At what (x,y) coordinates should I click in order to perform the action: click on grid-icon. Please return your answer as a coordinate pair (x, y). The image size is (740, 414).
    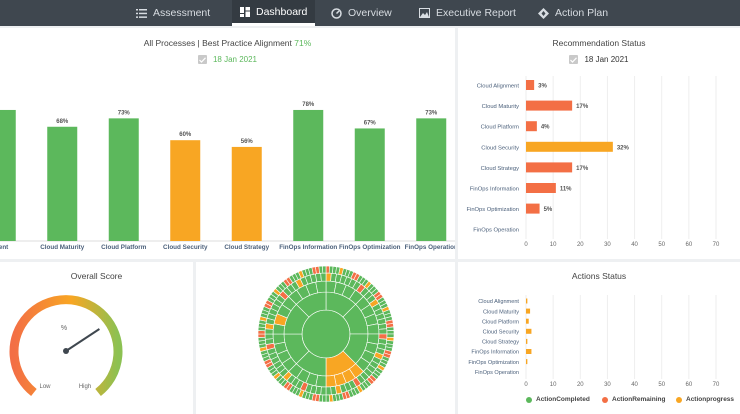
    Looking at the image, I should click on (245, 11).